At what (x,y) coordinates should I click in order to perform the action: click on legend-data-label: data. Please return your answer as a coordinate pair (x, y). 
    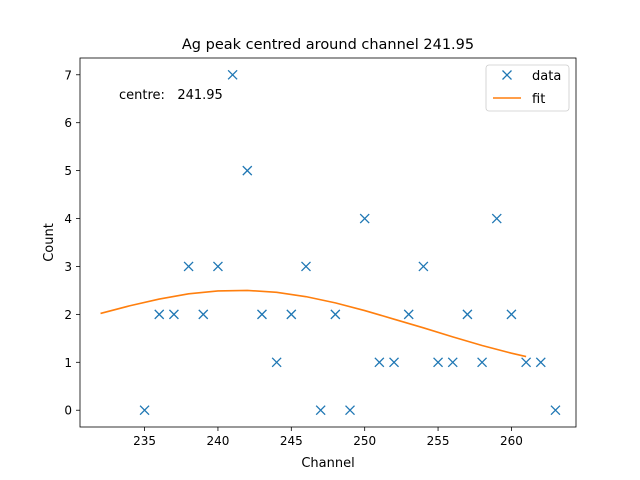
    Looking at the image, I should click on (546, 76).